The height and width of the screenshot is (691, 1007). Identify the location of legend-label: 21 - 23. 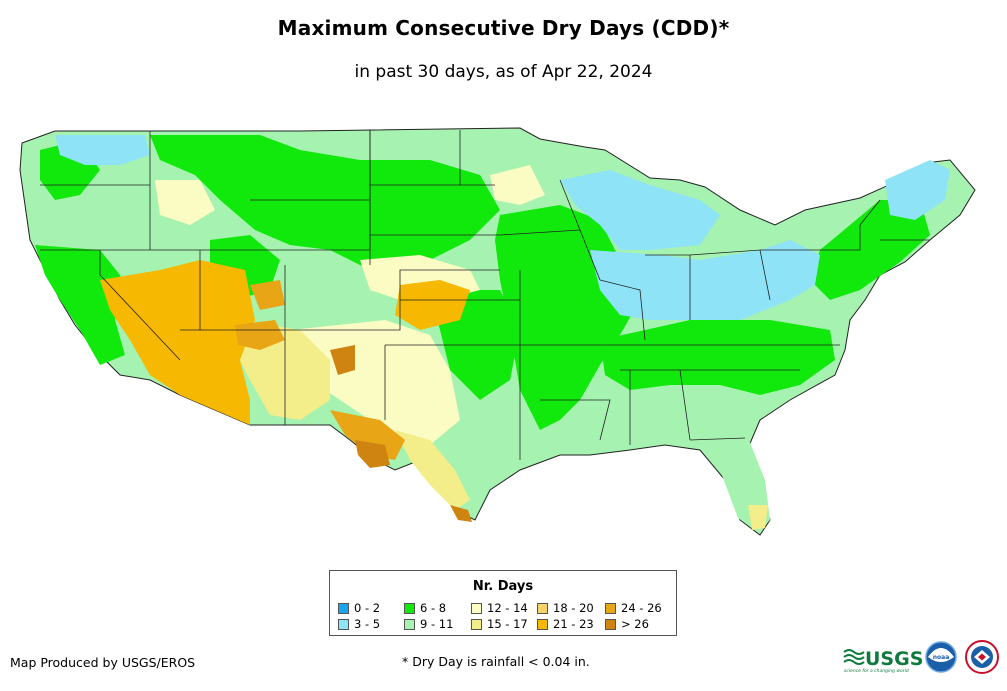
(573, 624).